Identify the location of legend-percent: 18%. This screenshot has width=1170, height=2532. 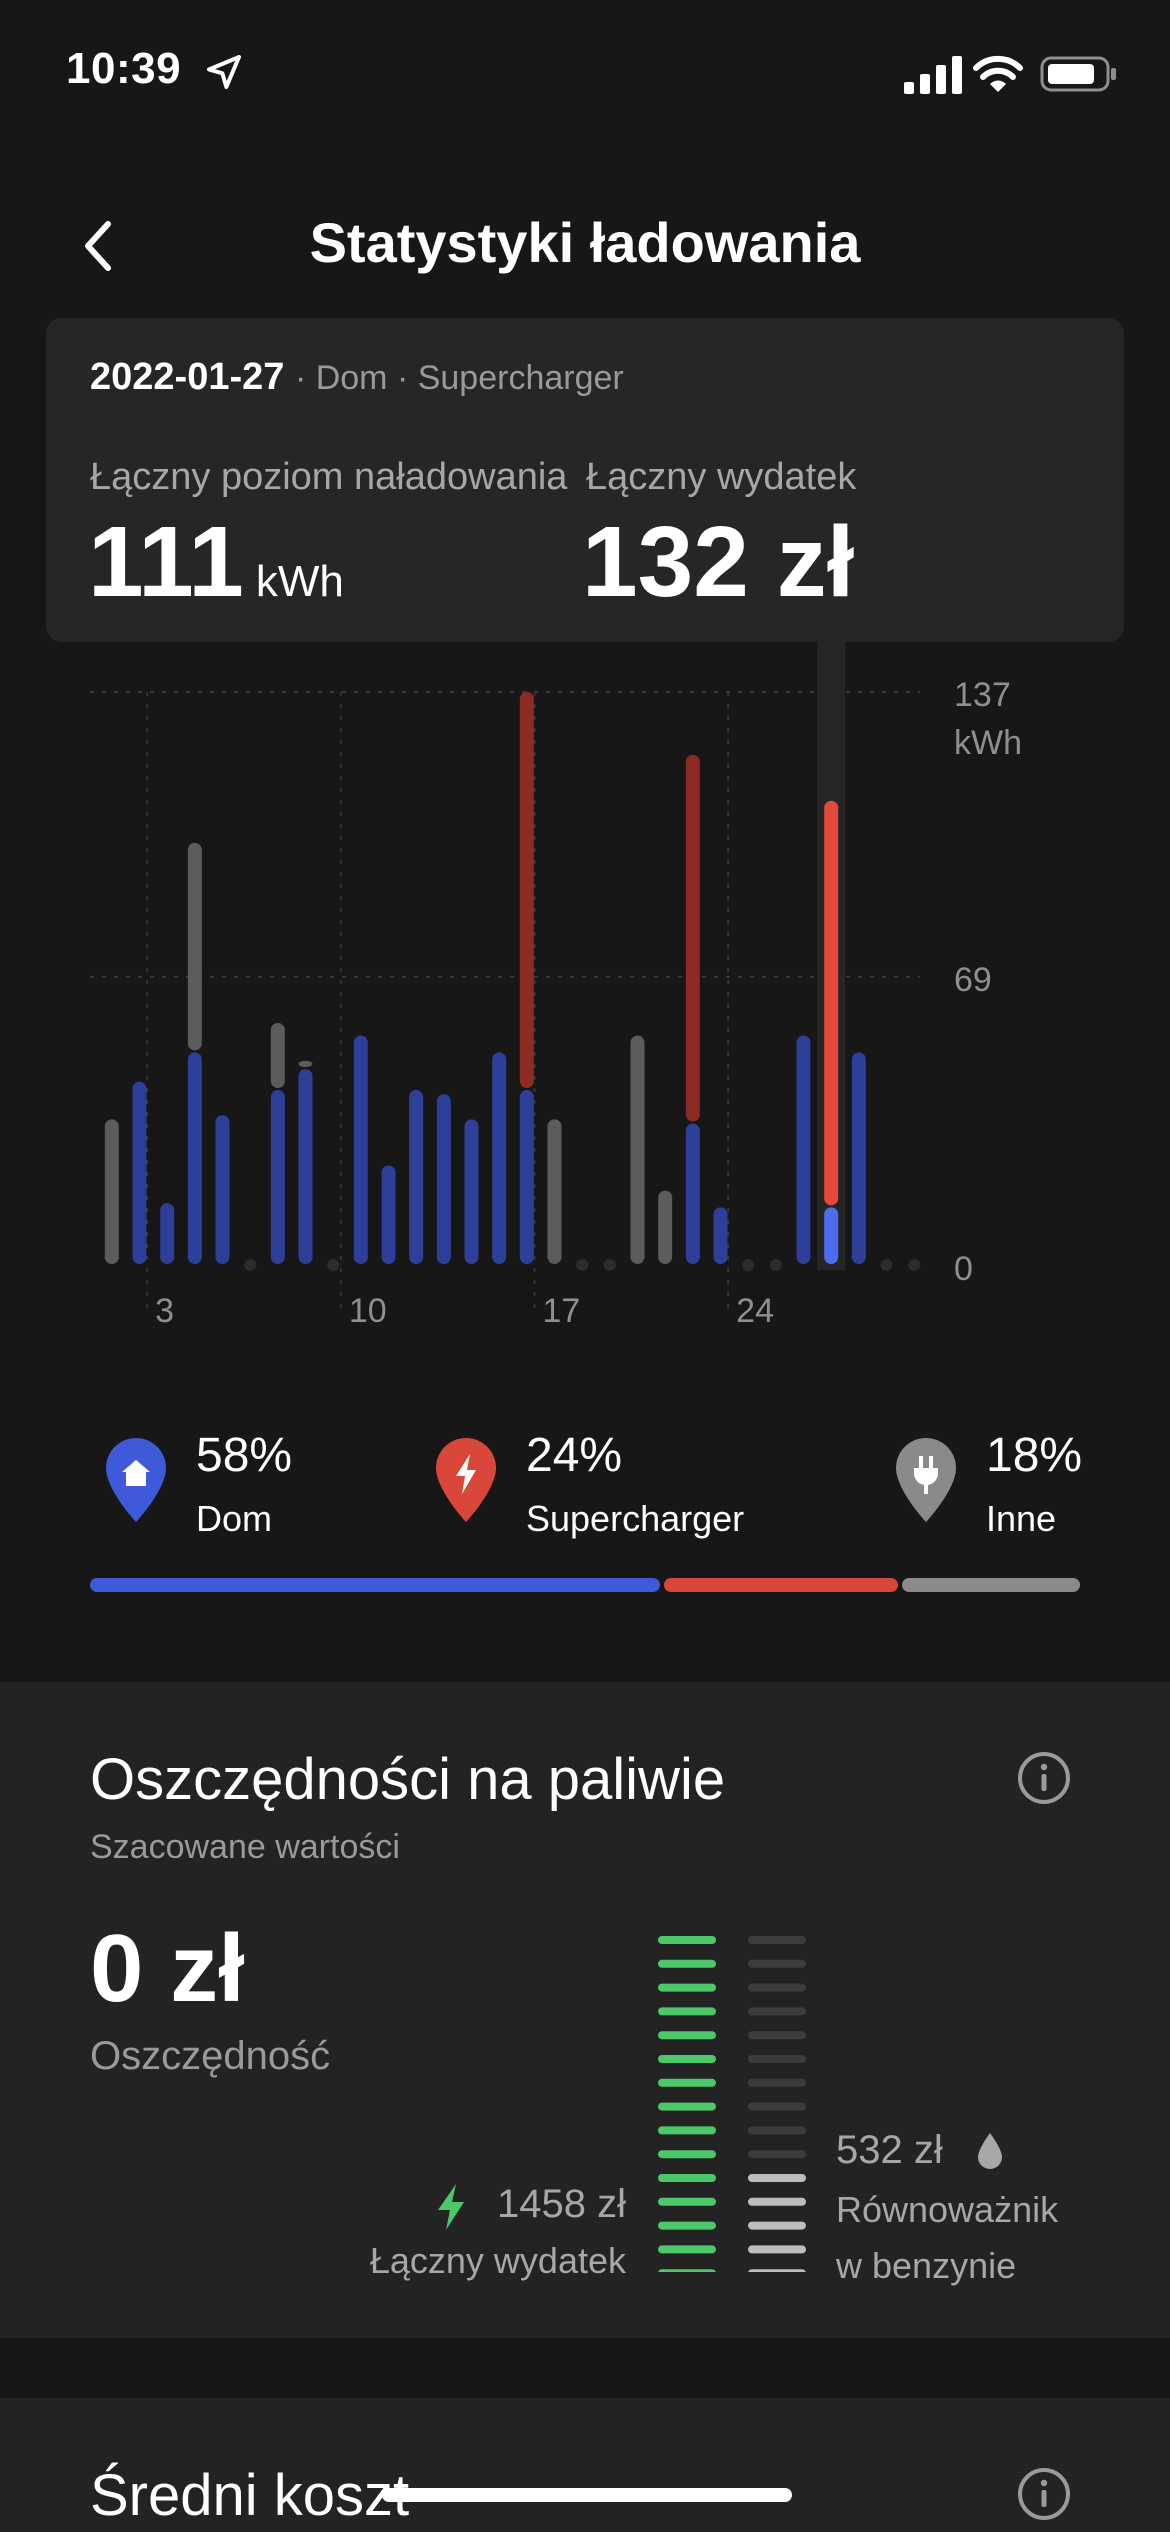
(1034, 1455).